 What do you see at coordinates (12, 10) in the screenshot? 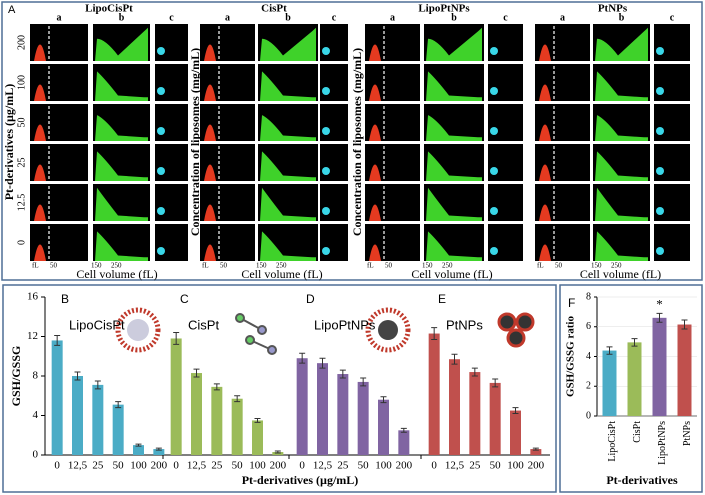
I see `panel-label: A` at bounding box center [12, 10].